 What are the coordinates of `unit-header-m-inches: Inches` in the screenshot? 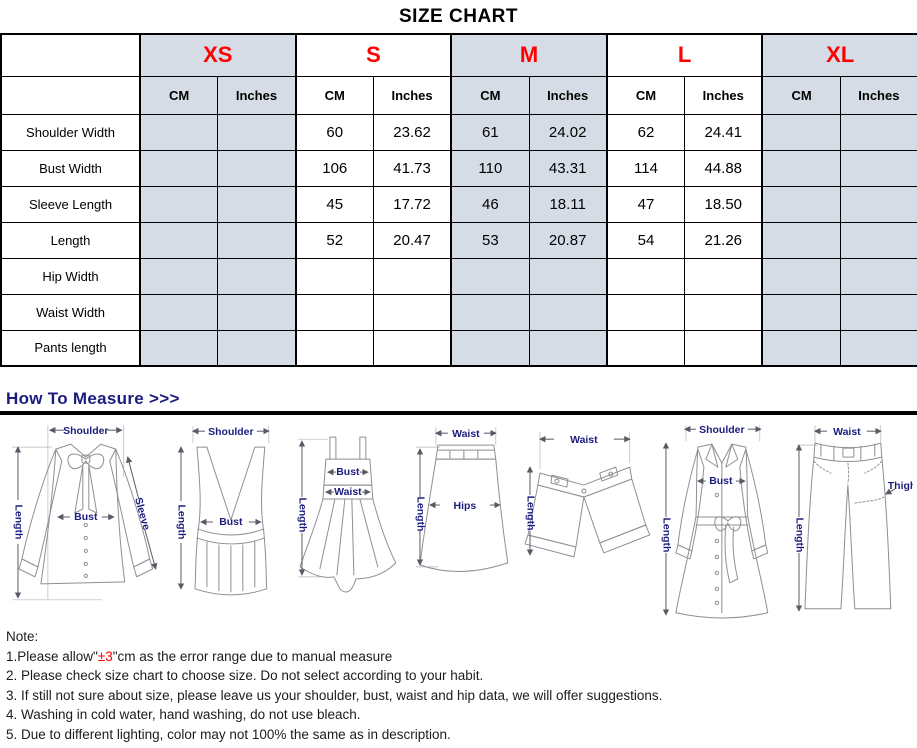 It's located at (568, 95).